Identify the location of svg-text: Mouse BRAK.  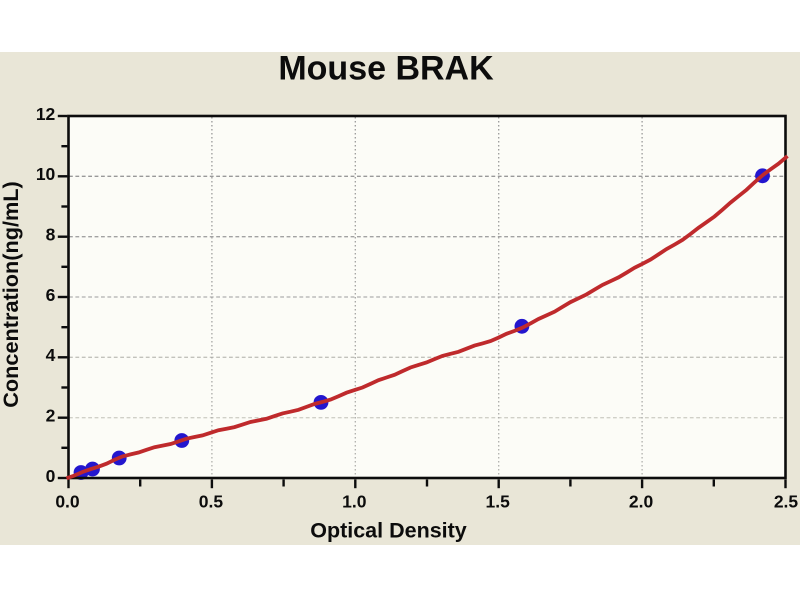
(386, 69).